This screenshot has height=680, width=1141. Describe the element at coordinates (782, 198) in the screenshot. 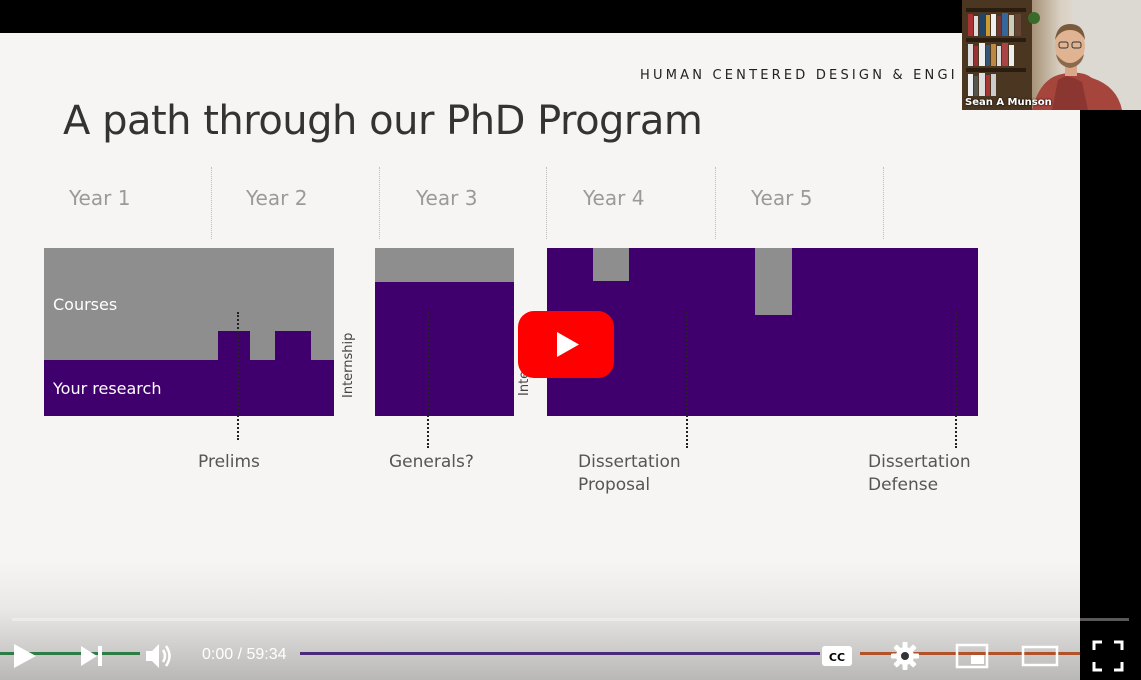

I see `year-5-label: Year 5` at that location.